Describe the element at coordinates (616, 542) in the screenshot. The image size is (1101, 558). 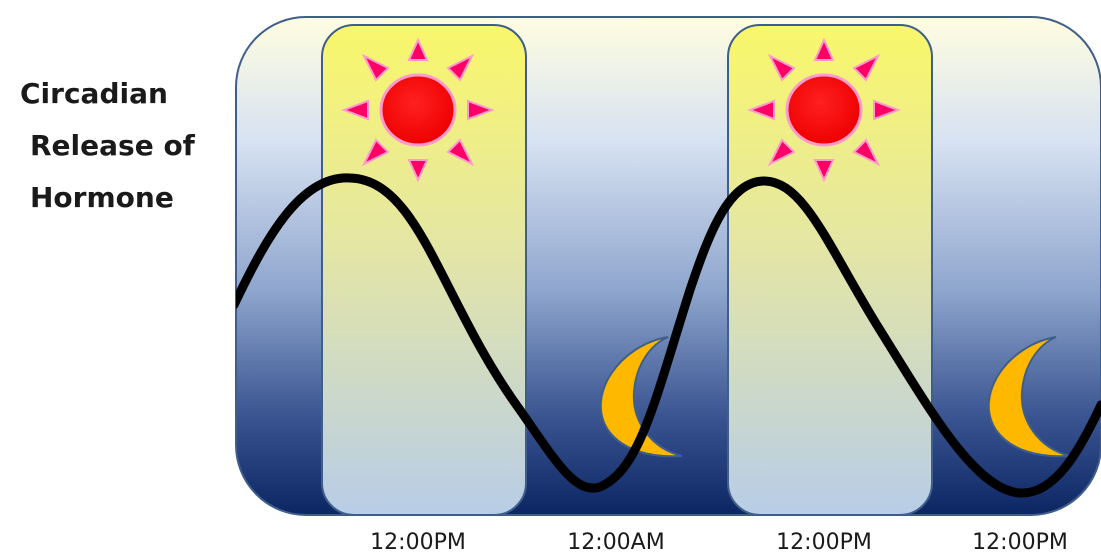
I see `x-tick-label: 12:00AM` at that location.